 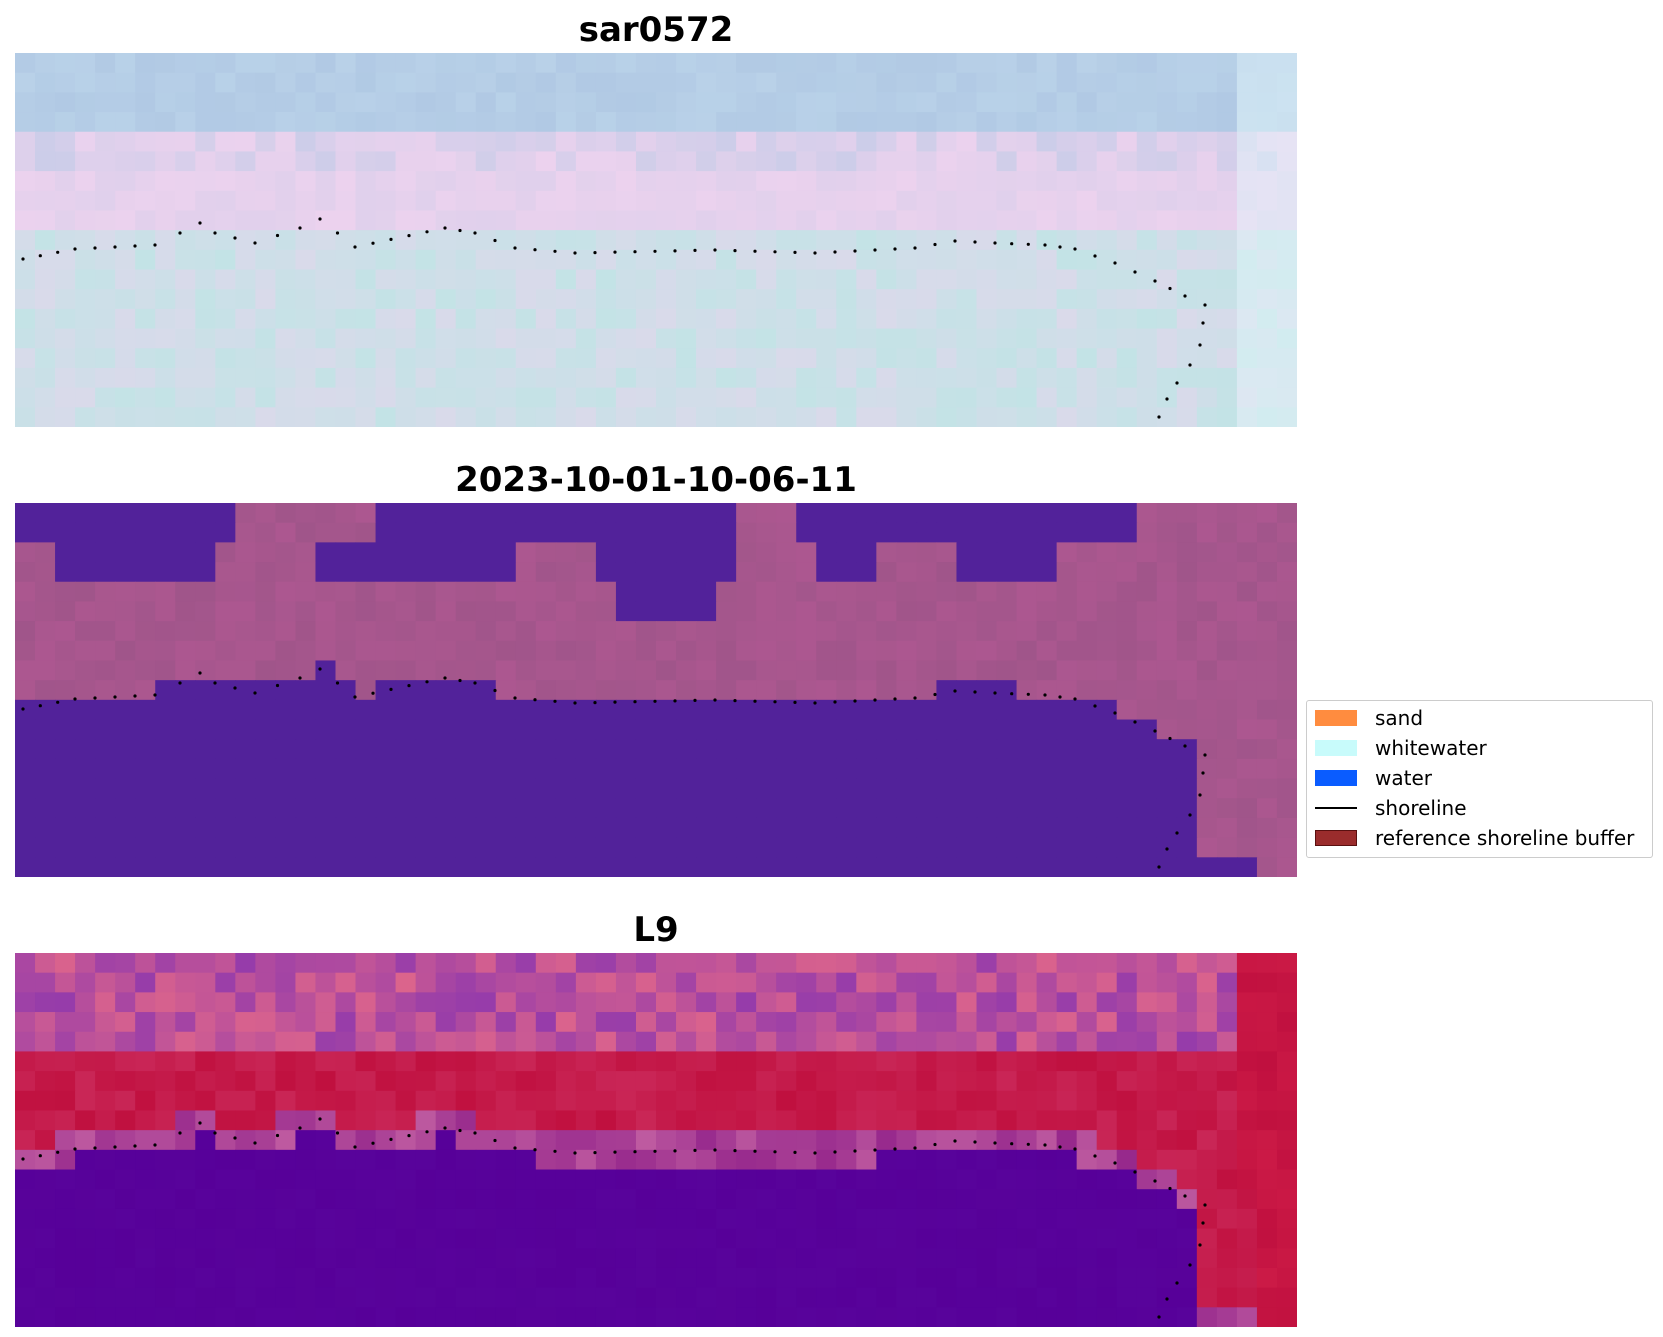 What do you see at coordinates (1399, 718) in the screenshot?
I see `legend-label-sand: sand` at bounding box center [1399, 718].